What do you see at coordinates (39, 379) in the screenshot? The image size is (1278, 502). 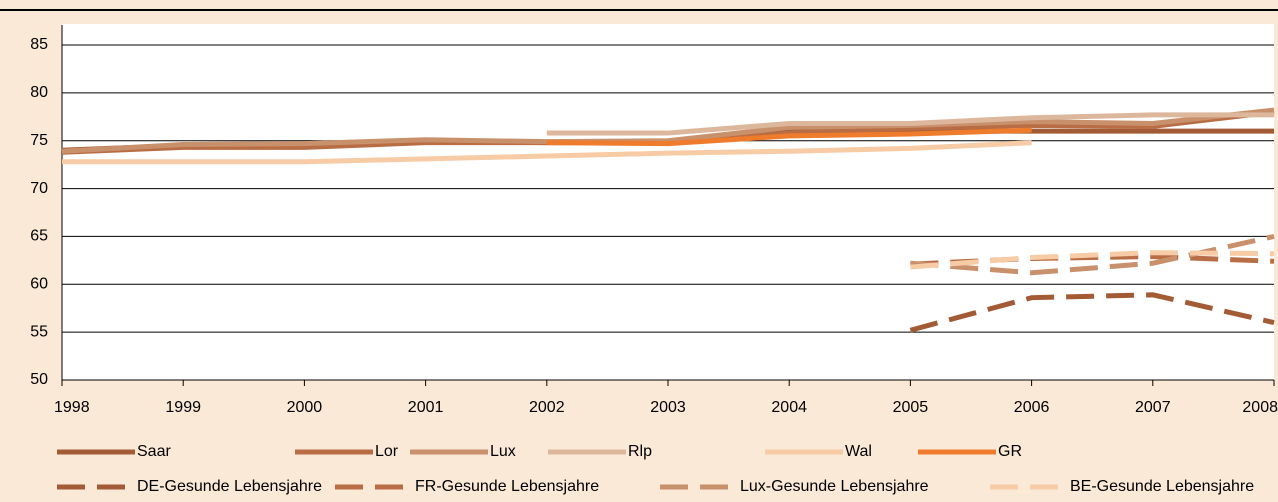 I see `y-tick-label: 50` at bounding box center [39, 379].